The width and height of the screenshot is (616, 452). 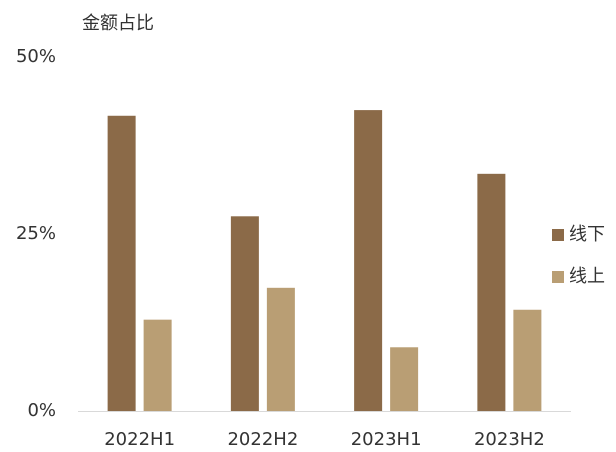 What do you see at coordinates (587, 276) in the screenshot?
I see `legend-label: 线上` at bounding box center [587, 276].